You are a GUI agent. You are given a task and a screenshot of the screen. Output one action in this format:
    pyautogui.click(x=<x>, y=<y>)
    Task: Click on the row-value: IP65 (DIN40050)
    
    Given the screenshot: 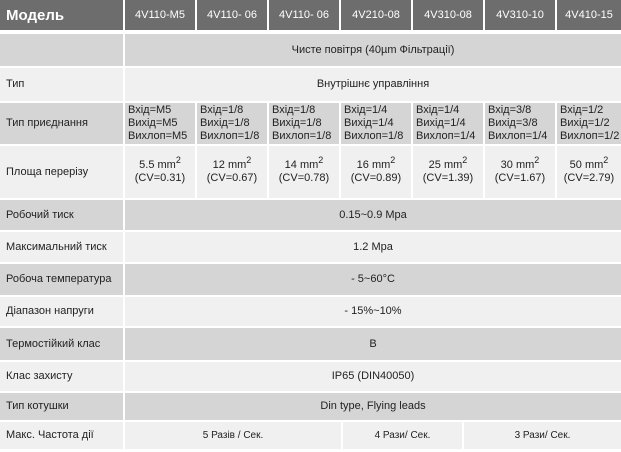 What is the action you would take?
    pyautogui.click(x=373, y=376)
    